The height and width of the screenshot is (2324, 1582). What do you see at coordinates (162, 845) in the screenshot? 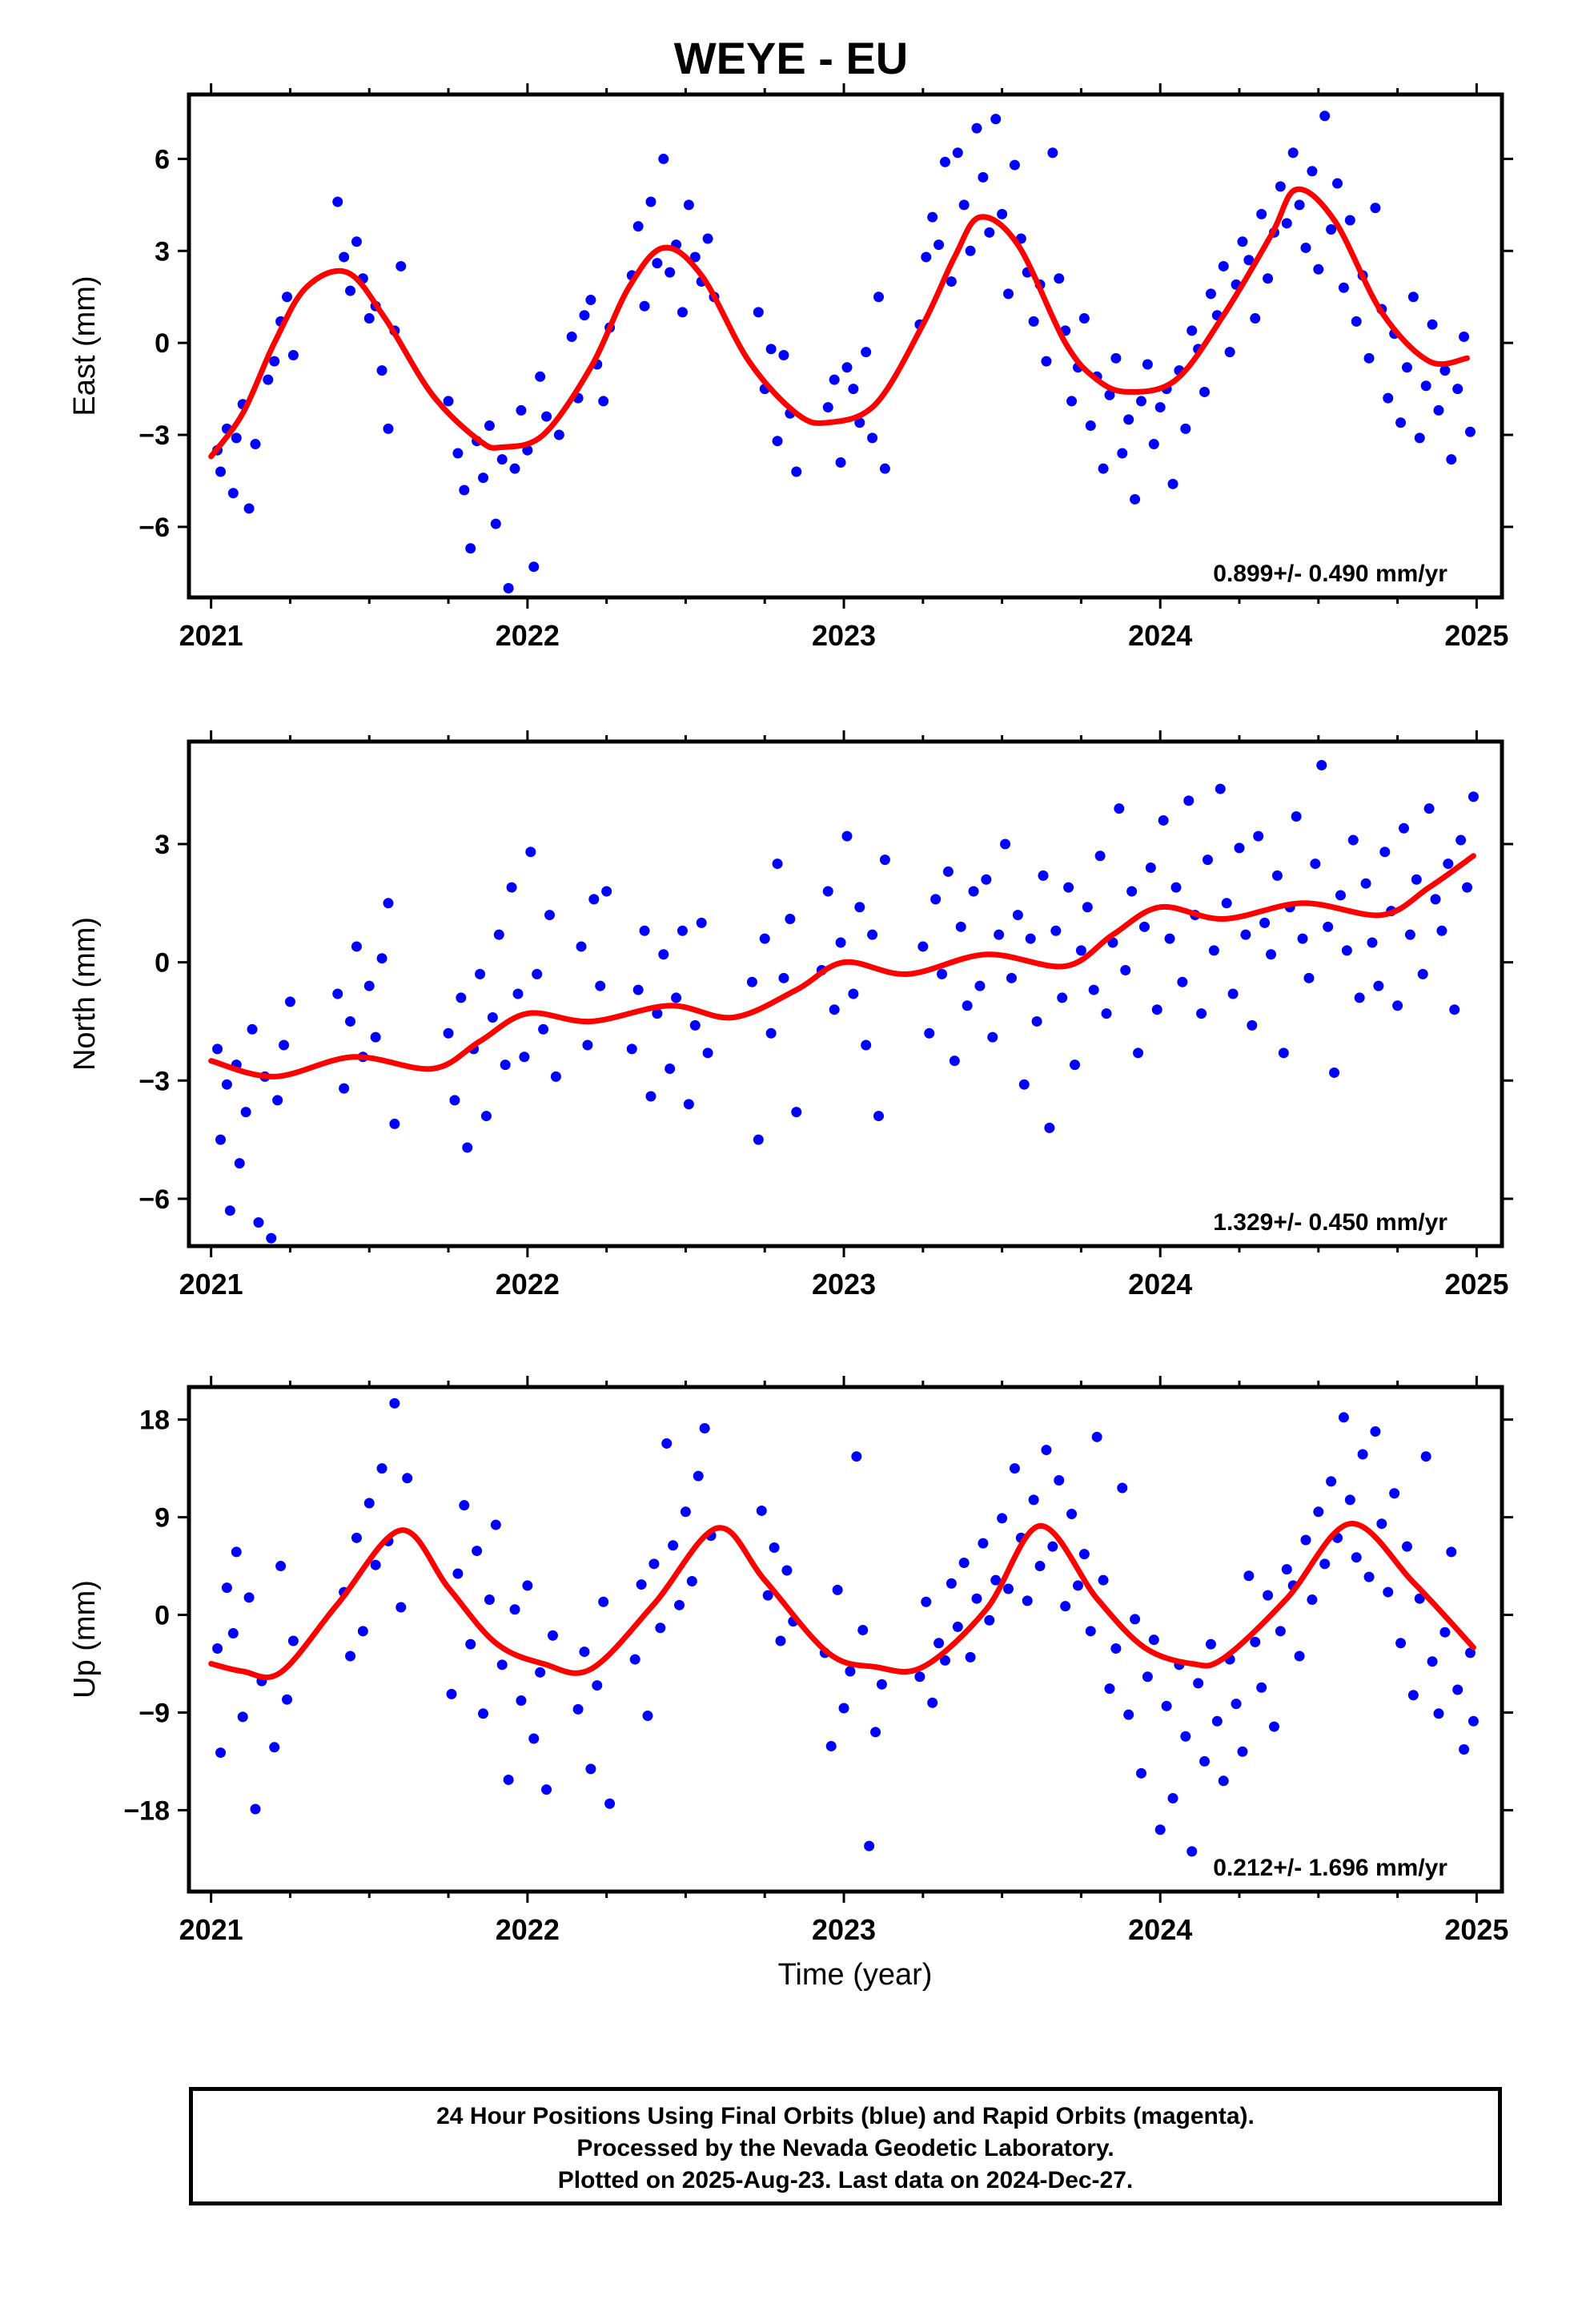
I see `north-y-tick-label: 3` at bounding box center [162, 845].